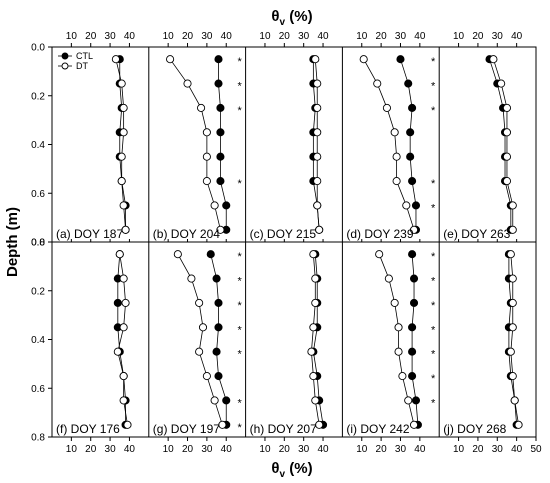 Image resolution: width=550 pixels, height=483 pixels. Describe the element at coordinates (169, 36) in the screenshot. I see `x-tick-label-top: 10` at that location.